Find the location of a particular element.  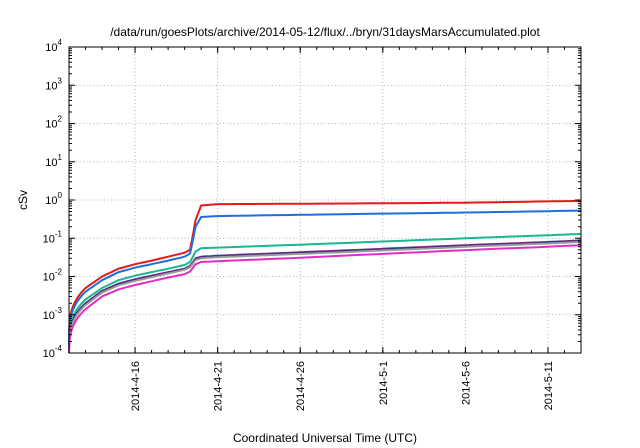

x-tick-label: 2014-5-6 is located at coordinates (466, 383).